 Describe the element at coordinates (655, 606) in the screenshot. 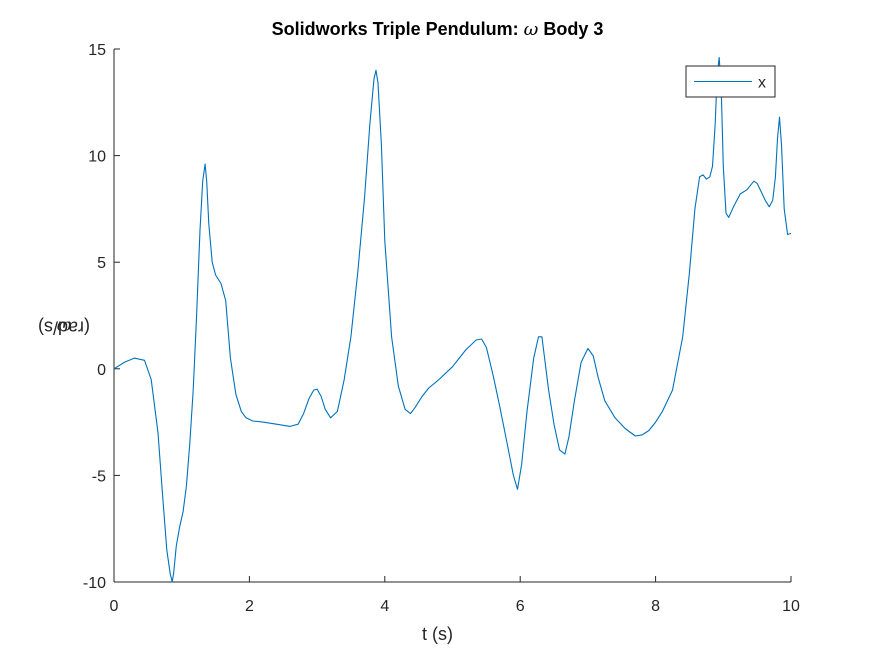

I see `x-tick-label: 8` at that location.